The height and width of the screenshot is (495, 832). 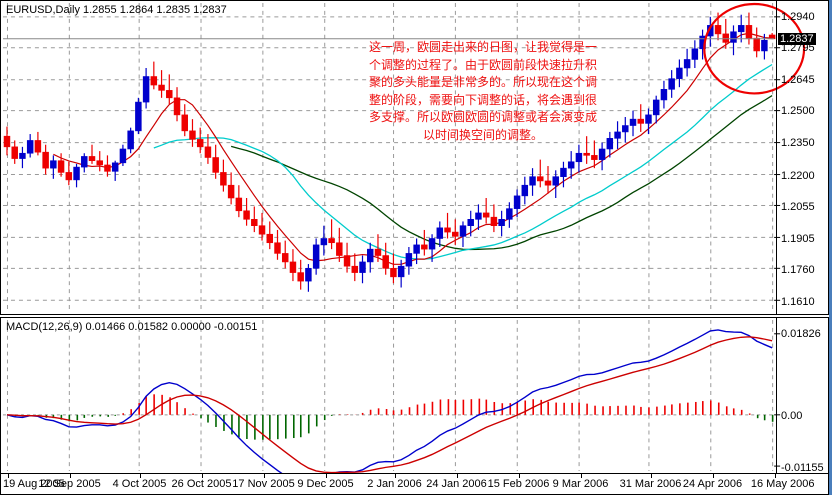 I want to click on date-tick-label: 16 May 2006, so click(x=782, y=484).